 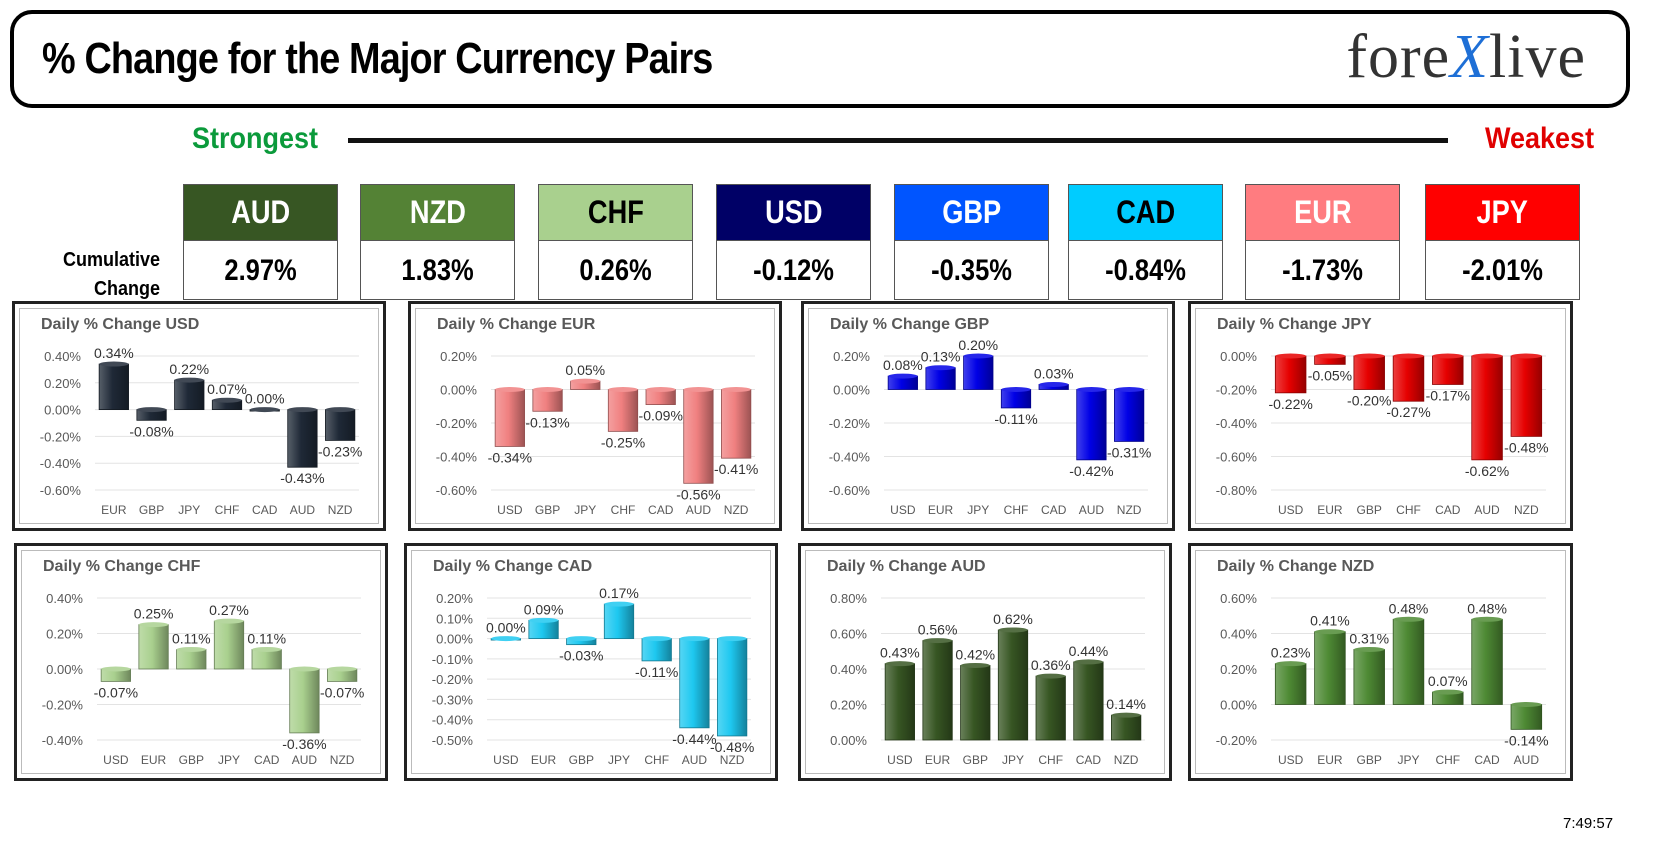 I want to click on currency-box-chf: CHF 0.26%, so click(x=615, y=242).